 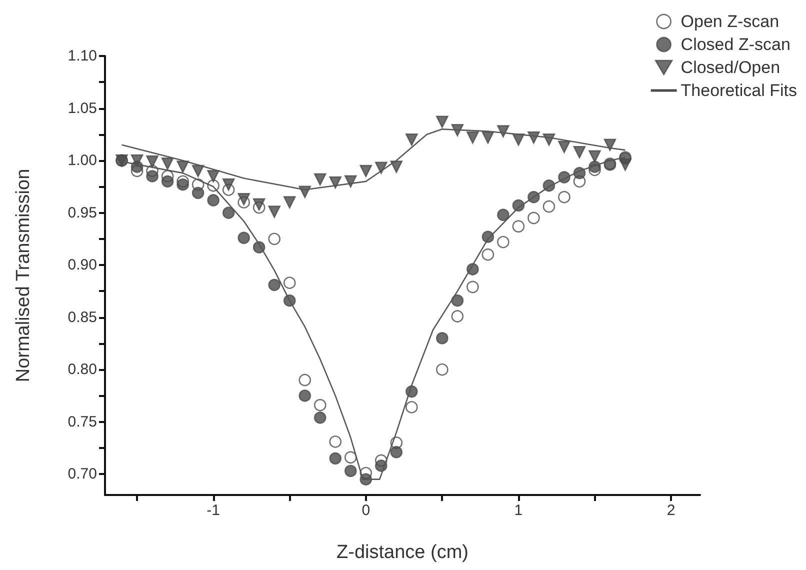 I want to click on x-tick-label: -1, so click(x=213, y=510).